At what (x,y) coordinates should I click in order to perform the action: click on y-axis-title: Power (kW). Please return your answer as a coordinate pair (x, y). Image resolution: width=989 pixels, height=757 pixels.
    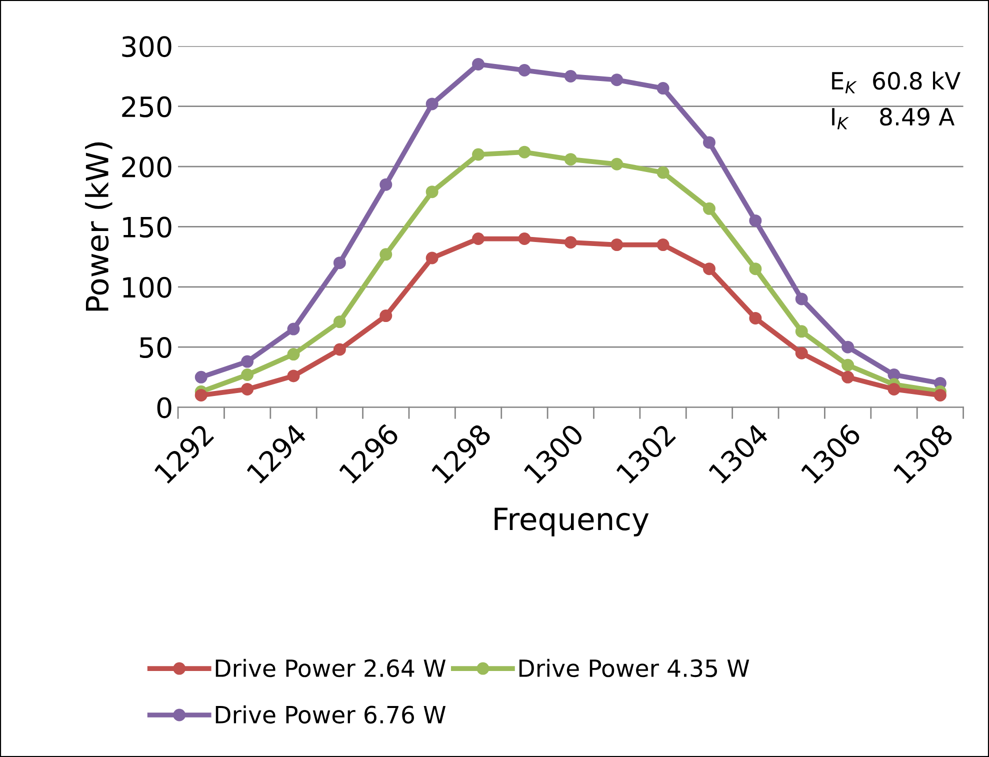
    Looking at the image, I should click on (98, 226).